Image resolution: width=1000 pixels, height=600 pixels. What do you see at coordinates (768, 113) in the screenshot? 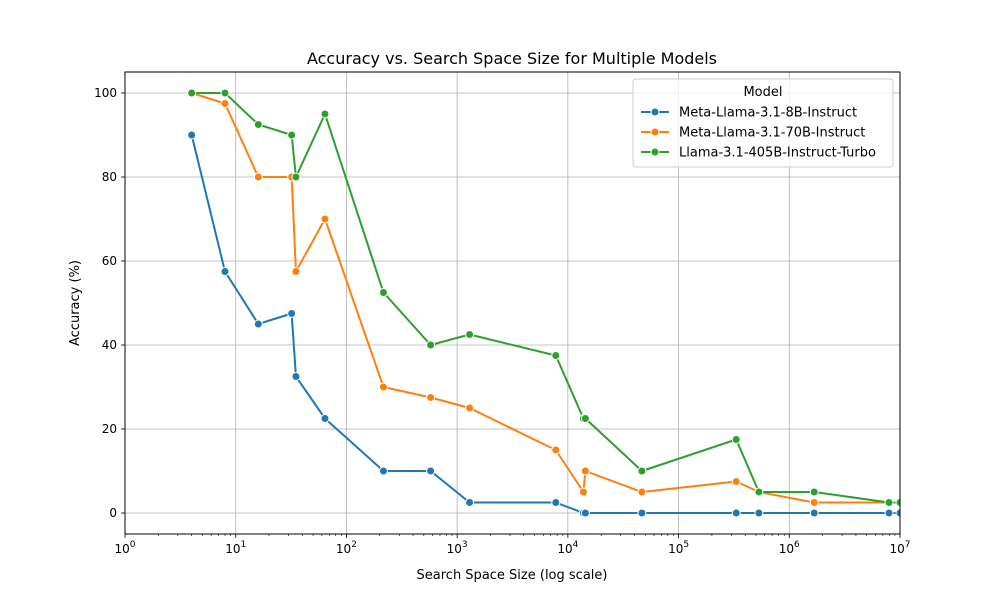
I see `legend-label: Meta-Llama-3.1-8B-Instruct` at bounding box center [768, 113].